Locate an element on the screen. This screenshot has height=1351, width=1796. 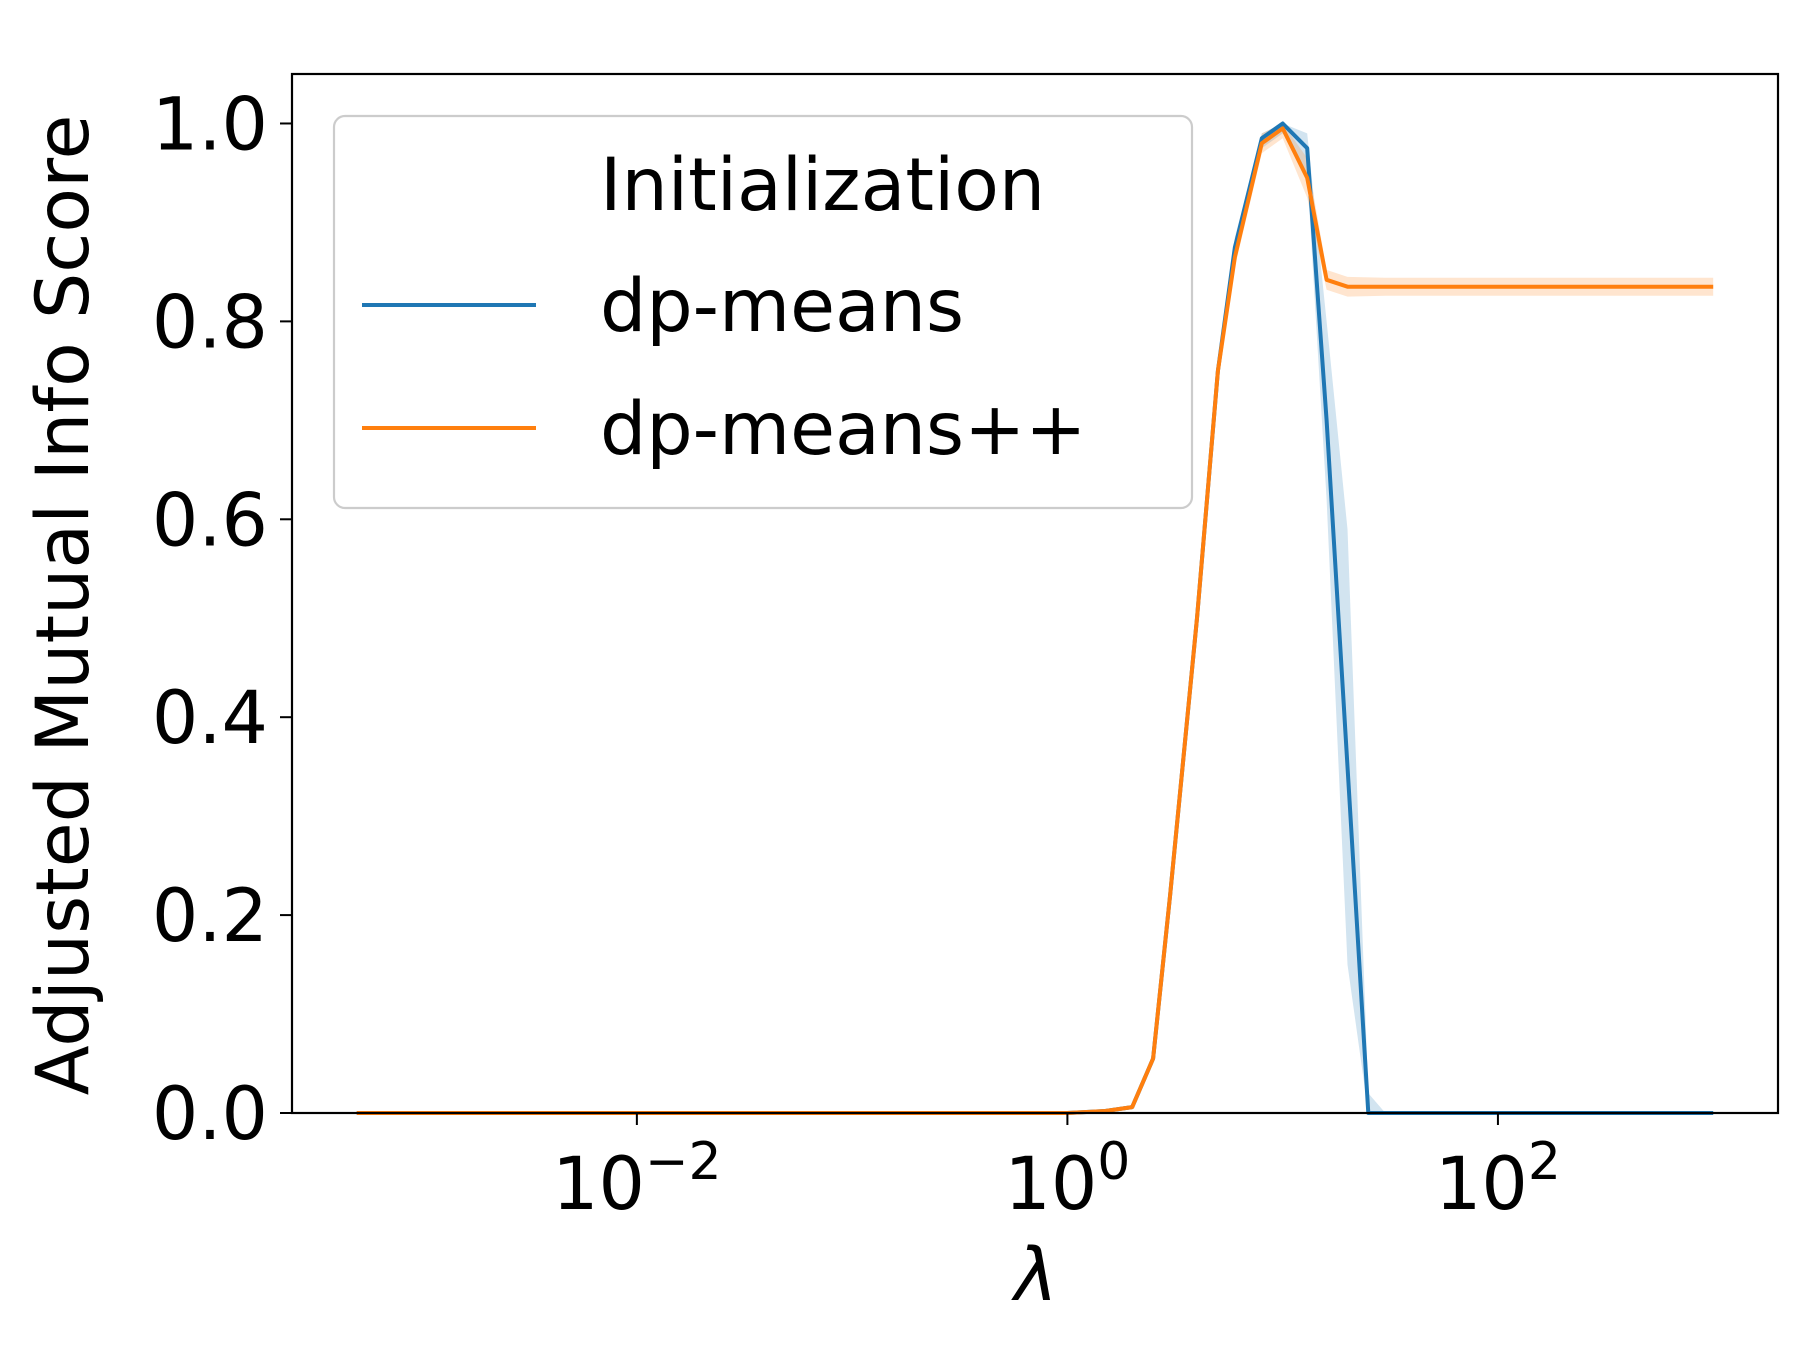
x-tick-label: 10² is located at coordinates (1498, 1179).